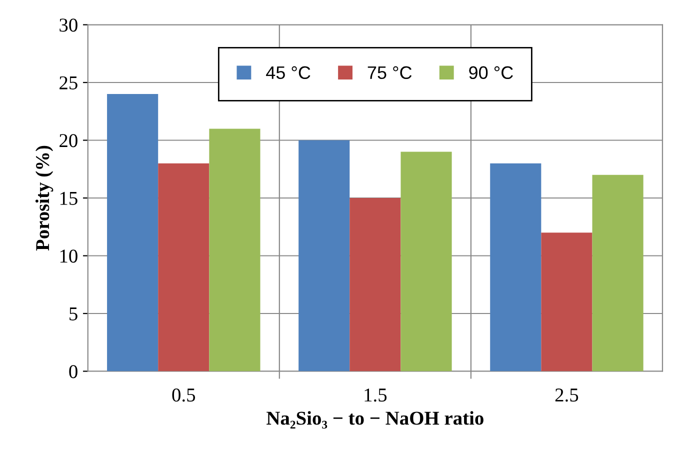 Image resolution: width=676 pixels, height=450 pixels. Describe the element at coordinates (184, 395) in the screenshot. I see `x-tick-label: 0.5` at that location.